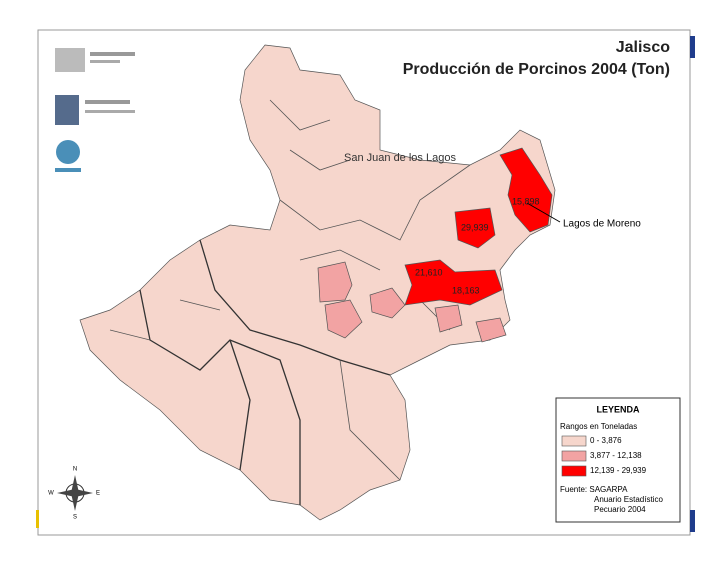  Describe the element at coordinates (51, 494) in the screenshot. I see `compass-label: W` at that location.